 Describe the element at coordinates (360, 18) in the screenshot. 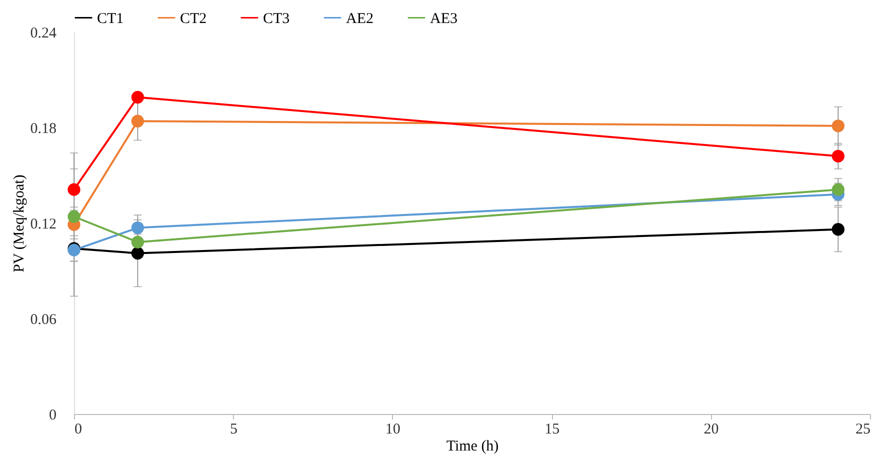

I see `legend-label: AE2` at that location.